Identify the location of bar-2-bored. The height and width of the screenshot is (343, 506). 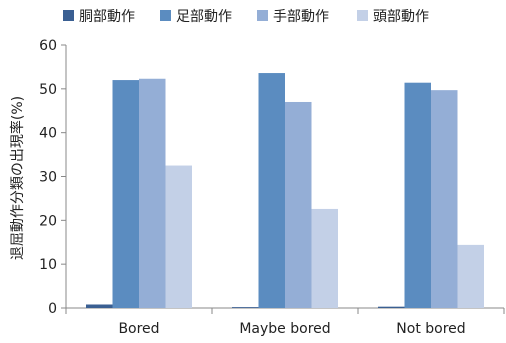
(125, 194).